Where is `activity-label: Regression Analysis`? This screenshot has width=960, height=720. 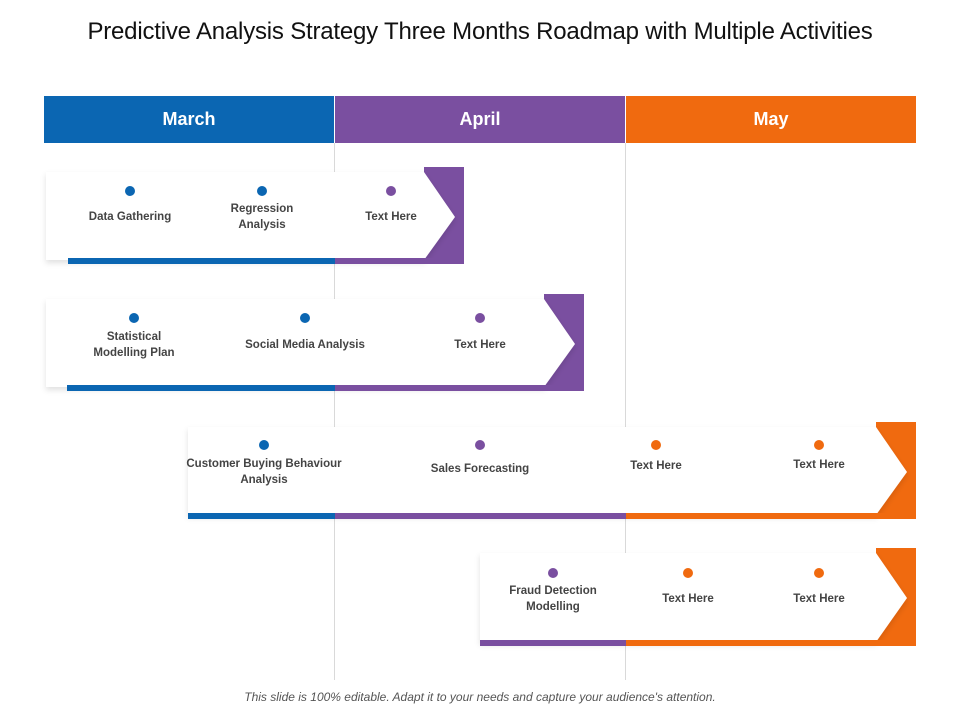 activity-label: Regression Analysis is located at coordinates (262, 217).